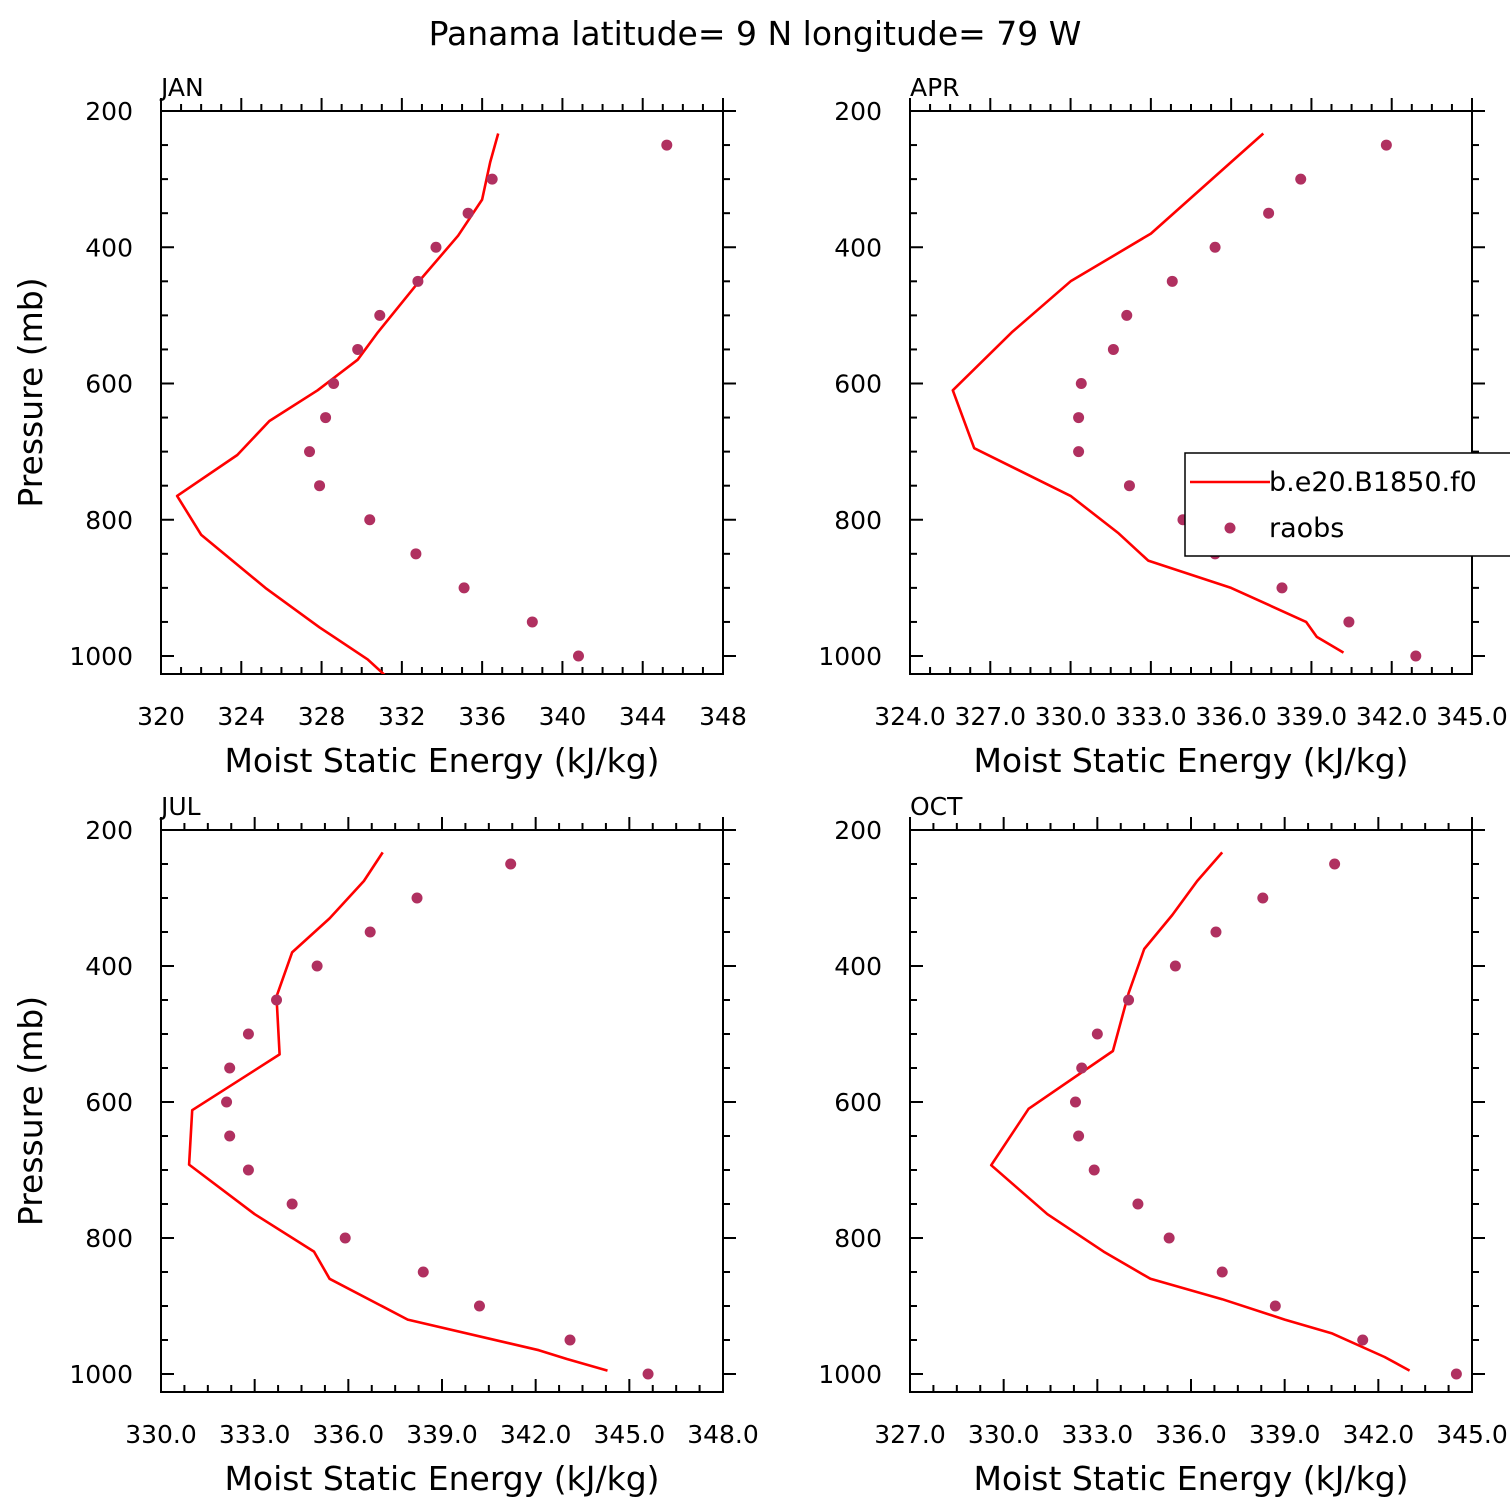 This screenshot has height=1510, width=1510. Describe the element at coordinates (180, 806) in the screenshot. I see `panel-label: JUL` at that location.